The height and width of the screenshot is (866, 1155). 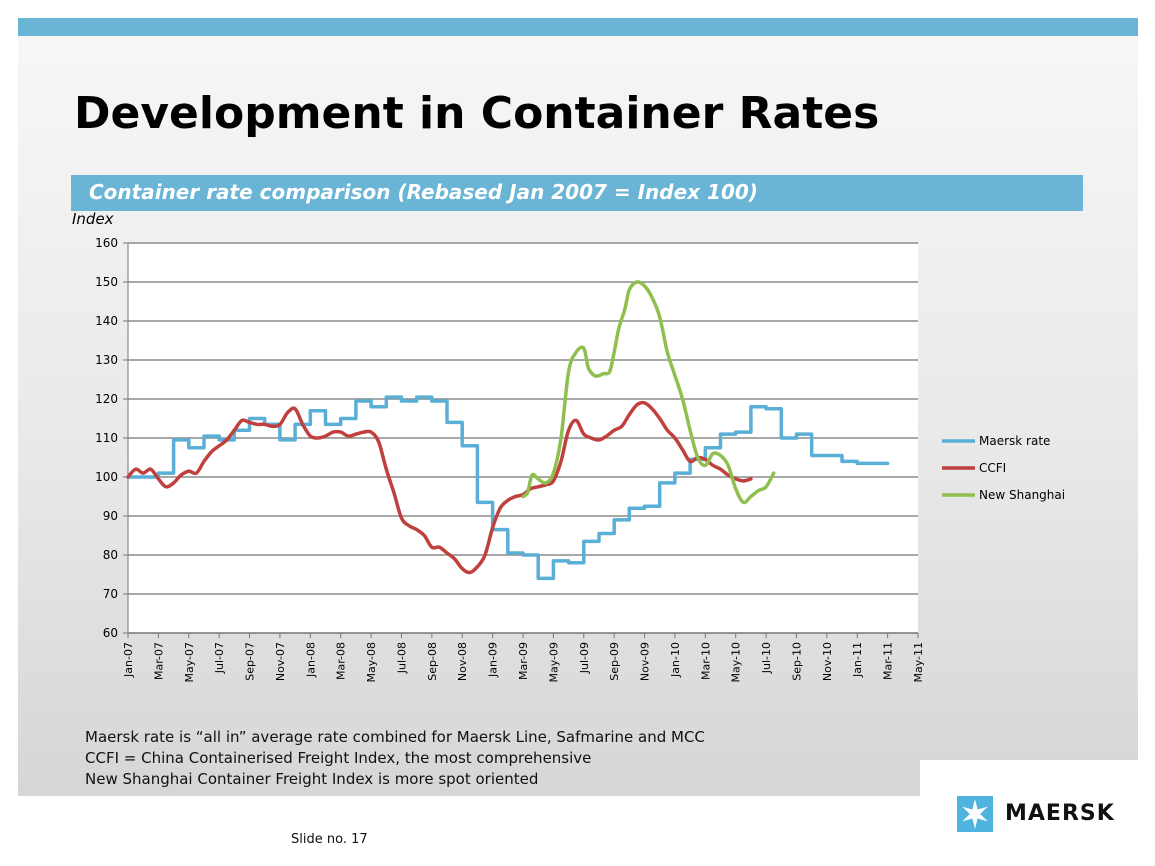 I want to click on x-tick-label: Mar-11, so click(x=888, y=661).